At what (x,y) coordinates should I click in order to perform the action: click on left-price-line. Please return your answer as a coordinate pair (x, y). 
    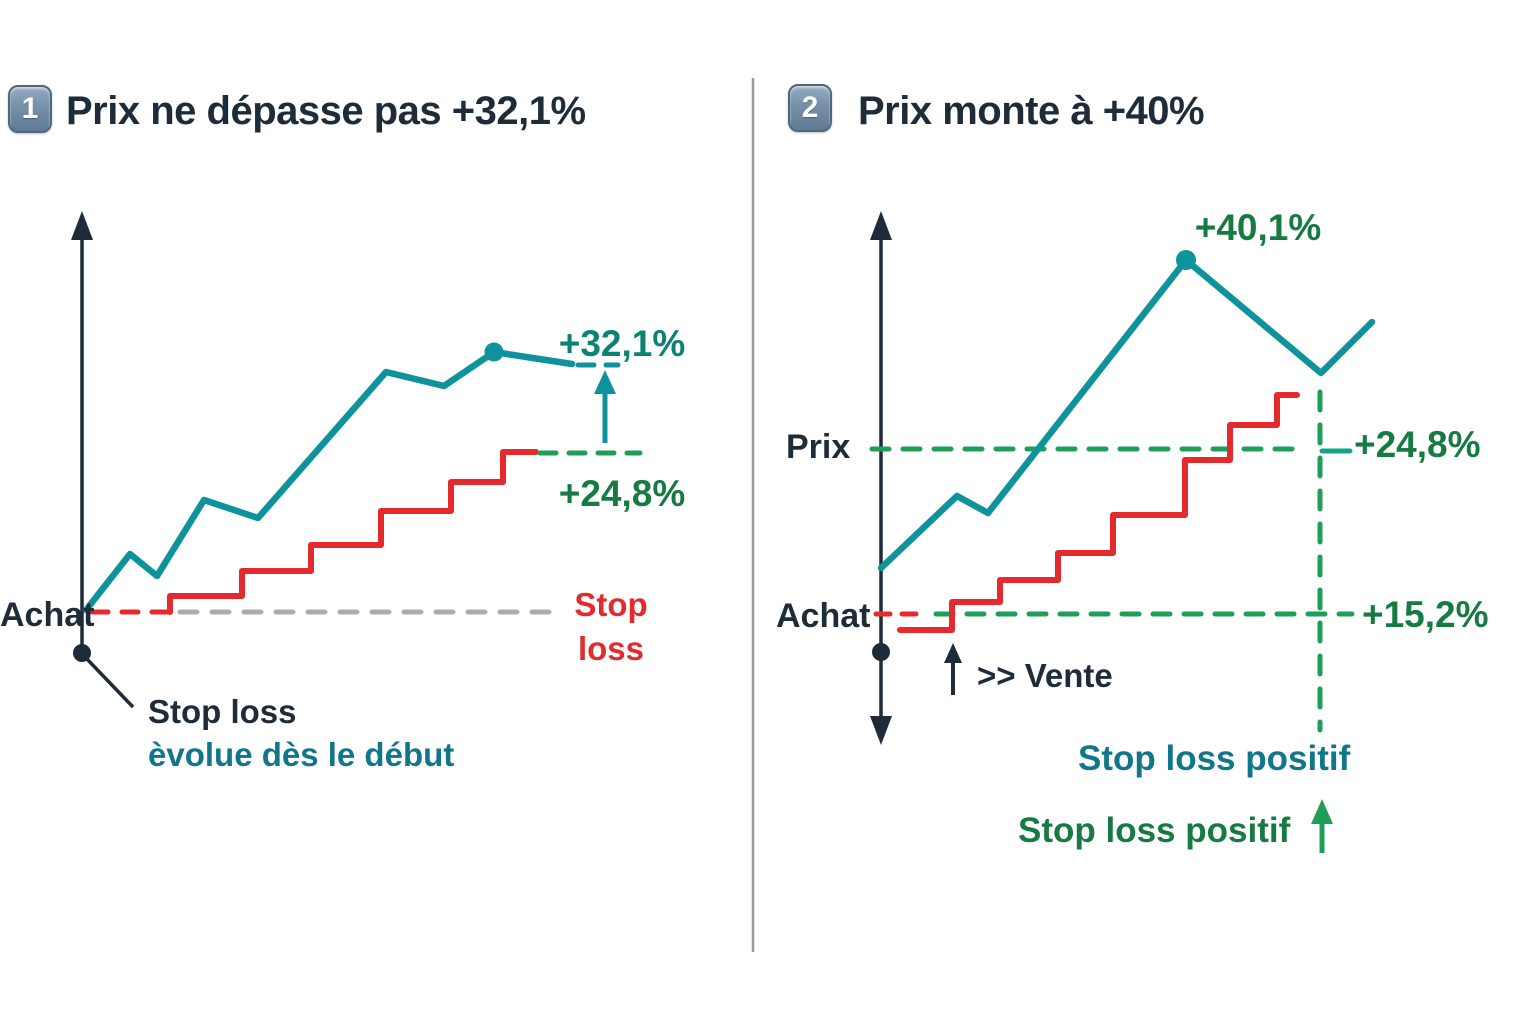
    Looking at the image, I should click on (329, 481).